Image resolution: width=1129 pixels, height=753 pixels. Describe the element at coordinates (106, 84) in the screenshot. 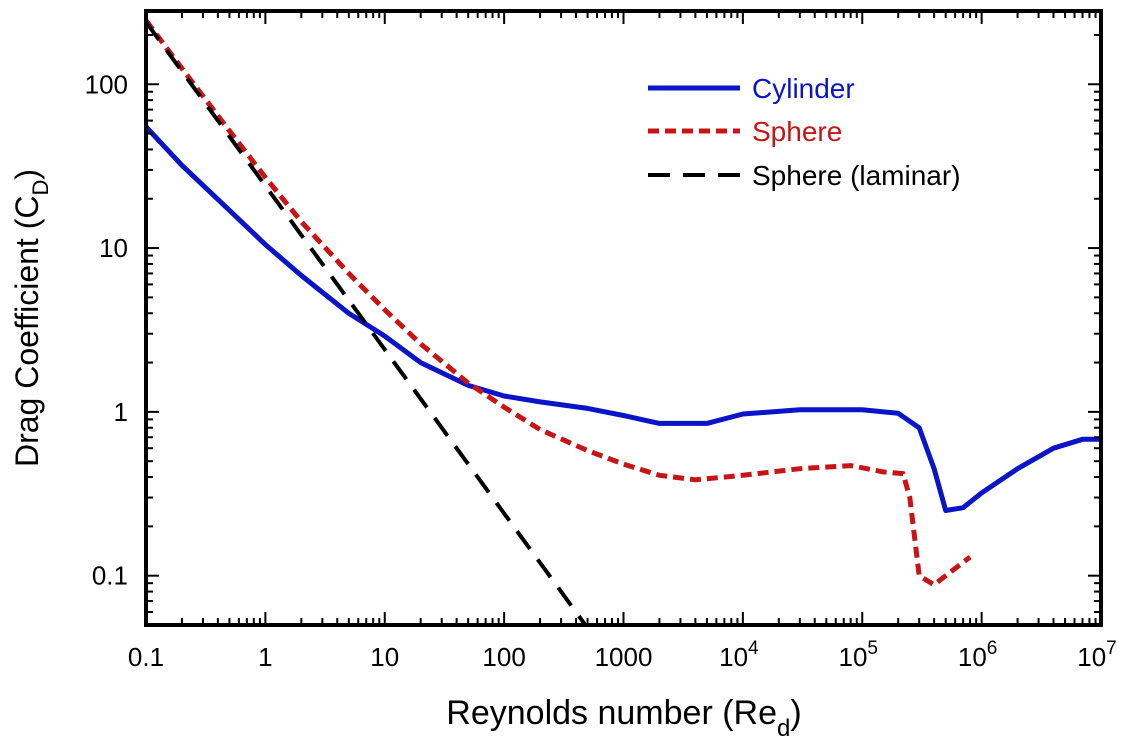

I see `y-tick-label: 100` at that location.